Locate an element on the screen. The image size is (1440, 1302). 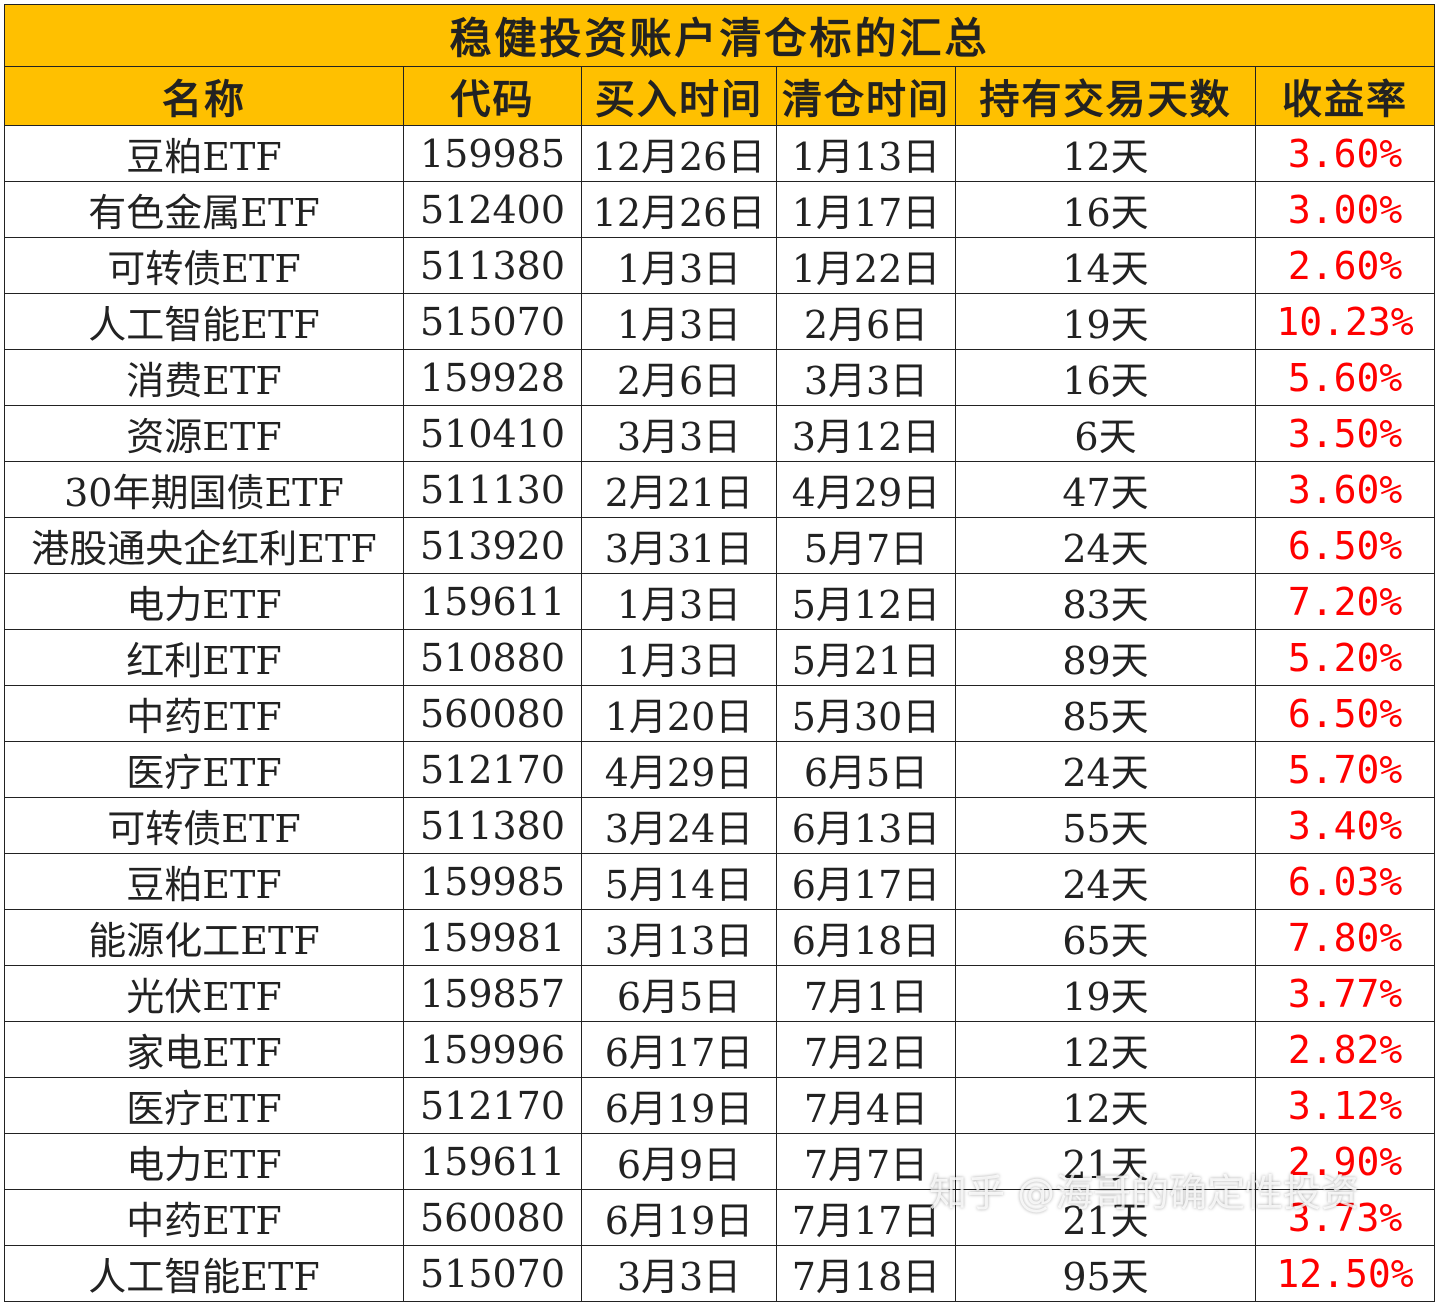
cell-return: 3.77% is located at coordinates (1345, 993).